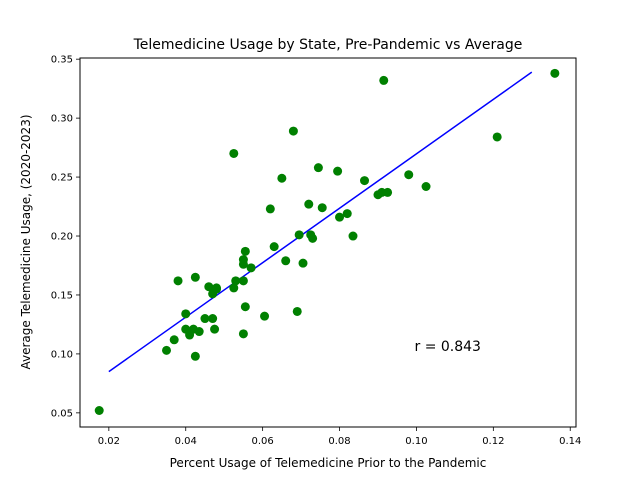  I want to click on y-tick-label: 0.20, so click(62, 237).